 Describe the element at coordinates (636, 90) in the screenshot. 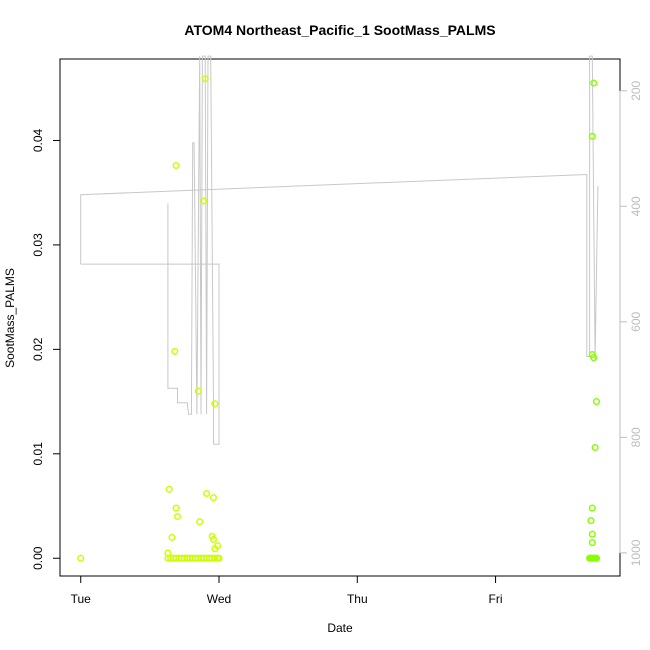

I see `right-tick-label: 200` at that location.